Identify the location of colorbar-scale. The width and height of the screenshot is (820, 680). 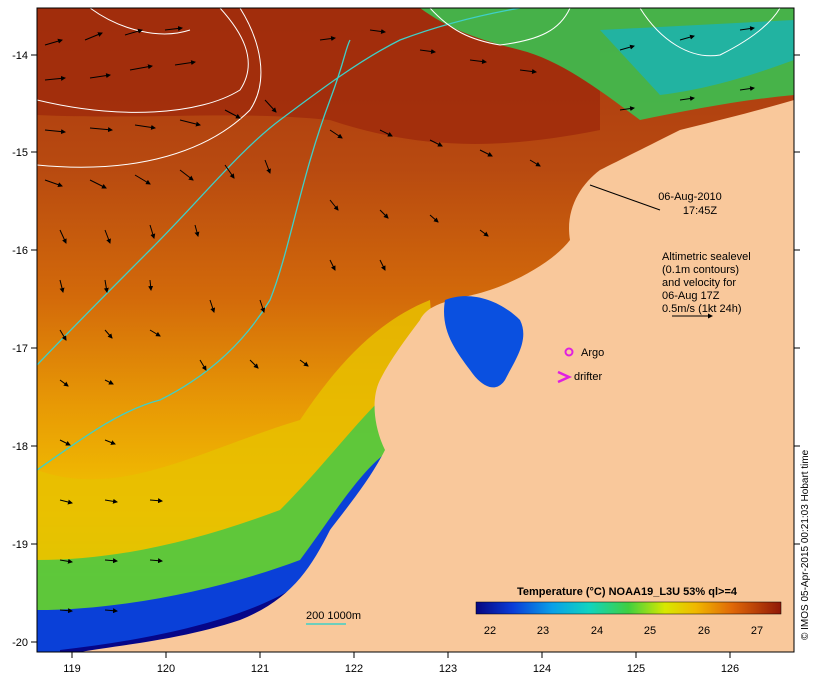
(628, 608).